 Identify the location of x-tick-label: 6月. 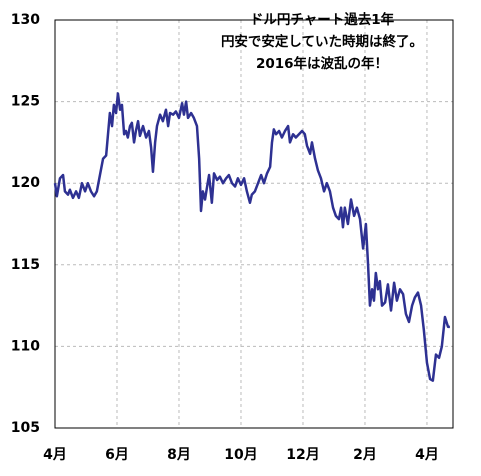
(117, 455).